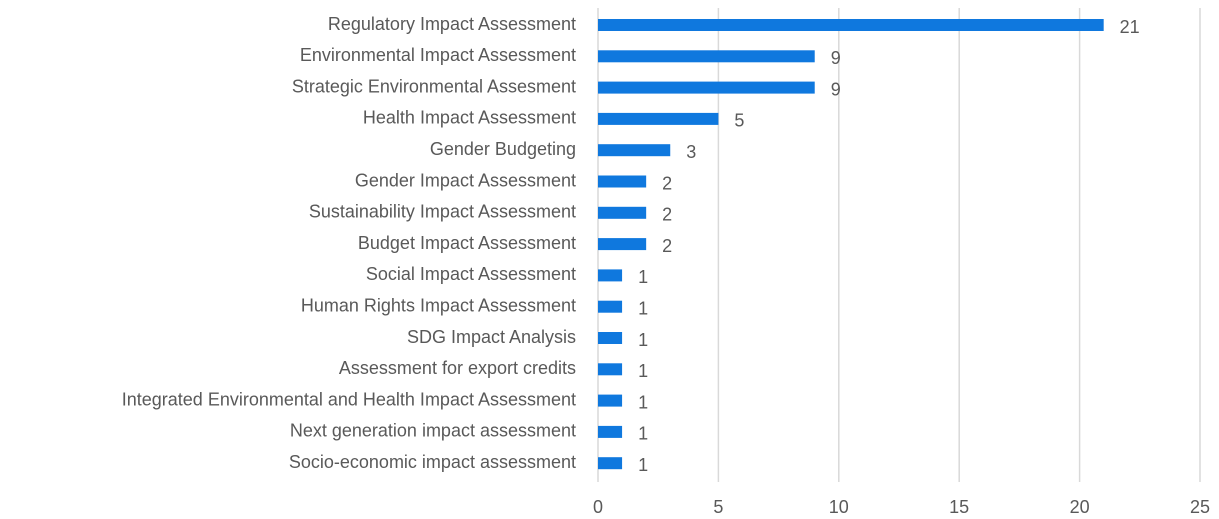 Image resolution: width=1219 pixels, height=519 pixels. I want to click on x-tick-label: 0, so click(598, 507).